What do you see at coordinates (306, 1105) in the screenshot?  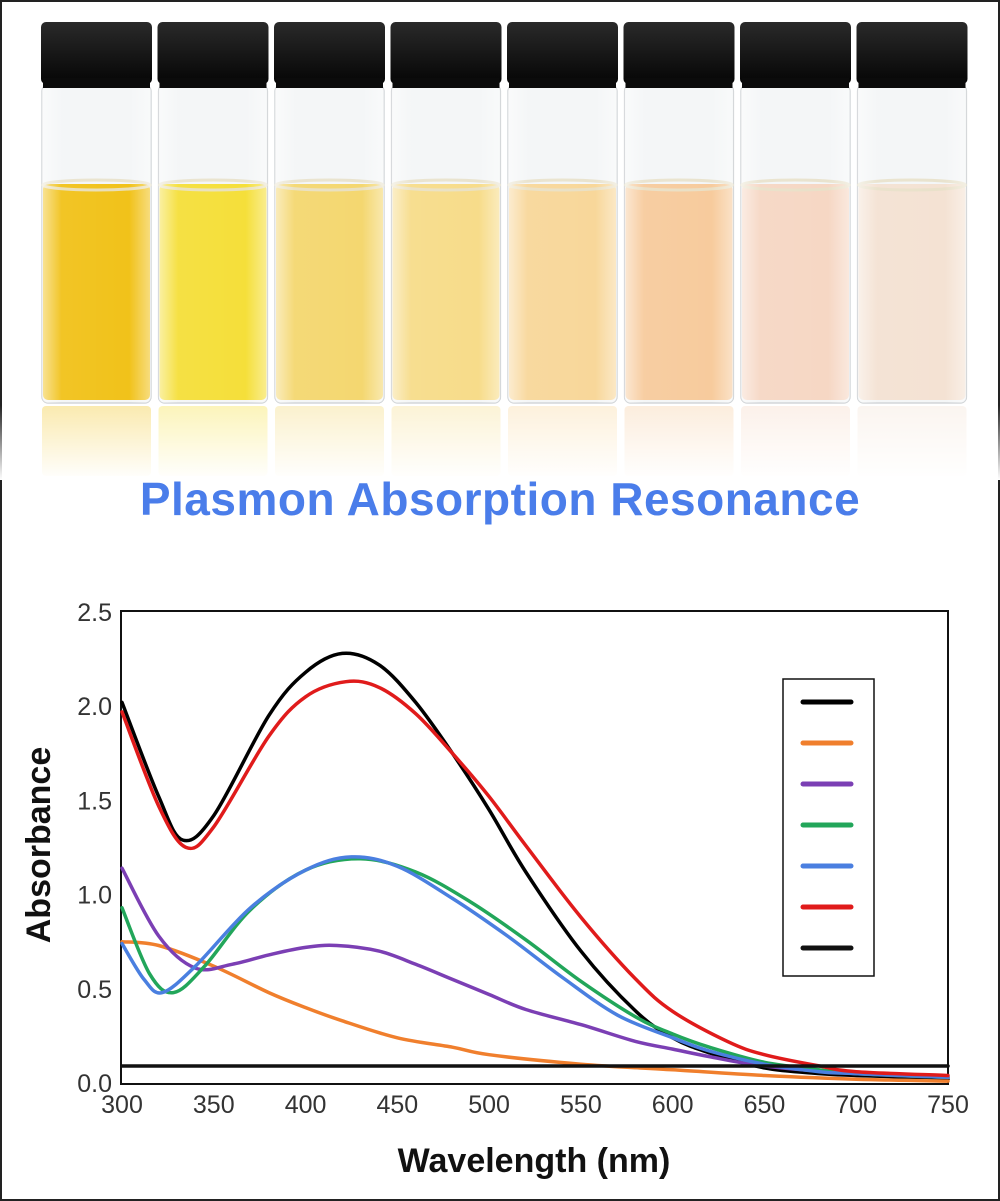 I see `x-tick-label: 400` at bounding box center [306, 1105].